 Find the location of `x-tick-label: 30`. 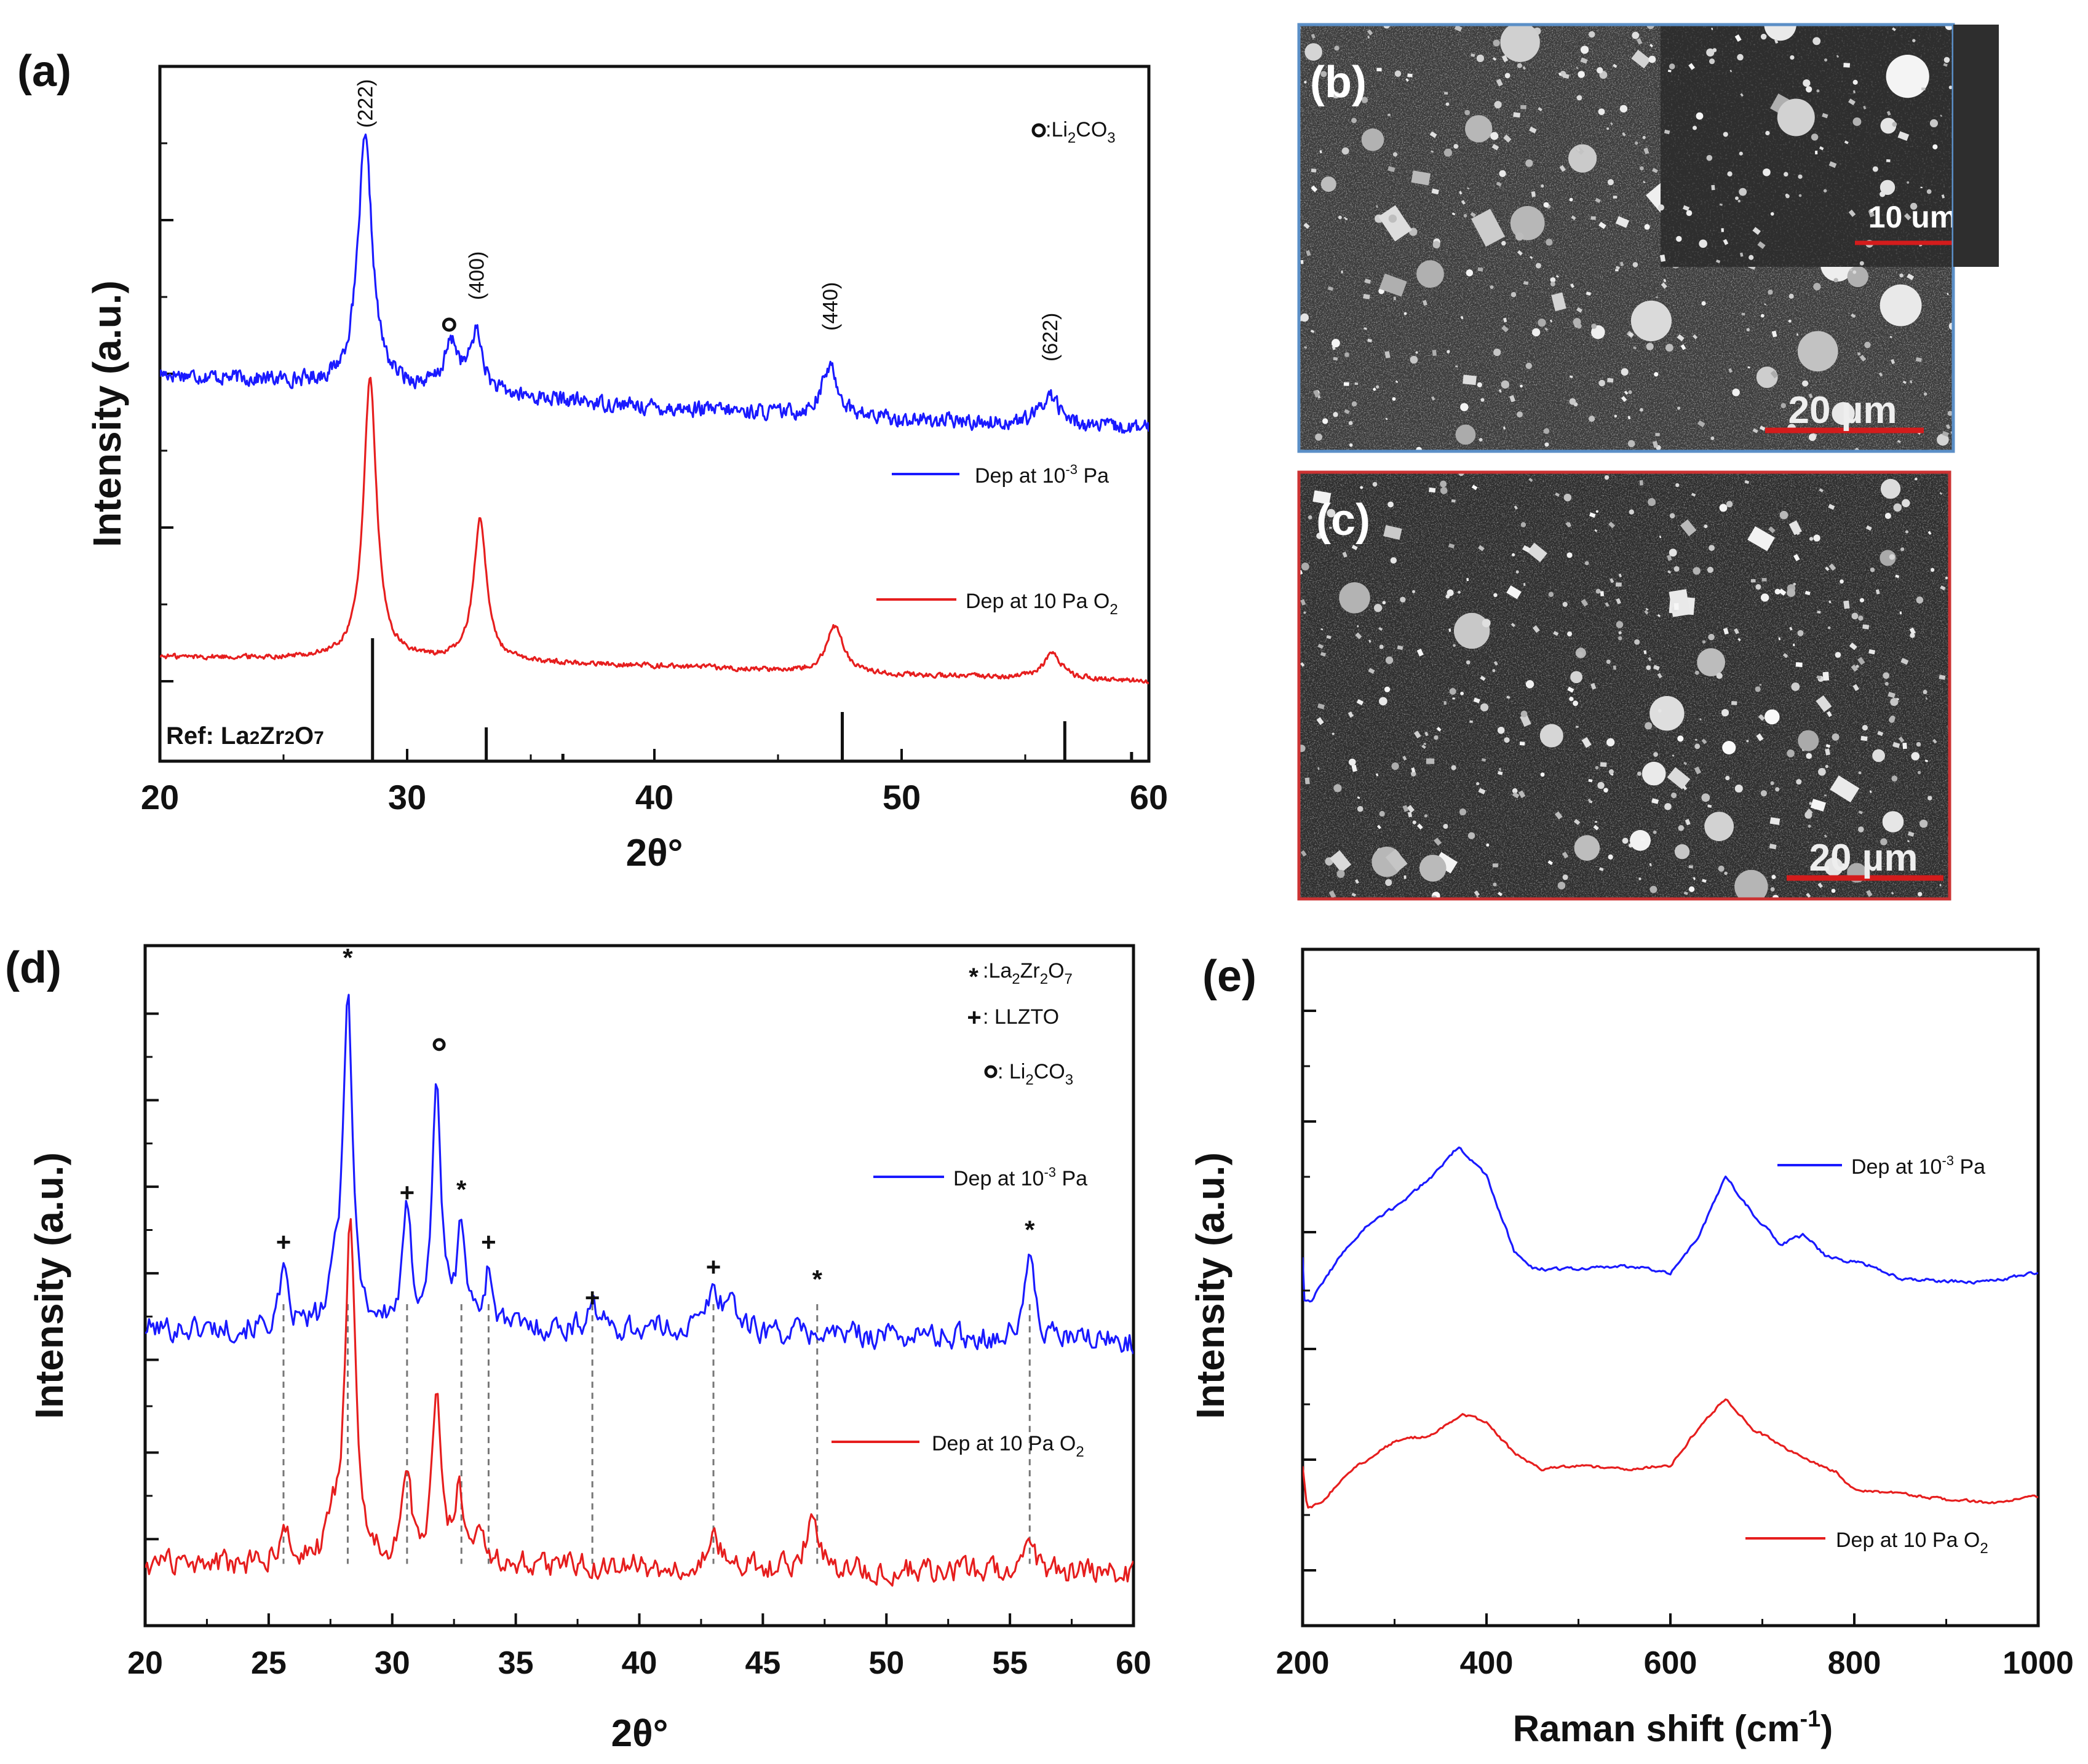

x-tick-label: 30 is located at coordinates (407, 797).